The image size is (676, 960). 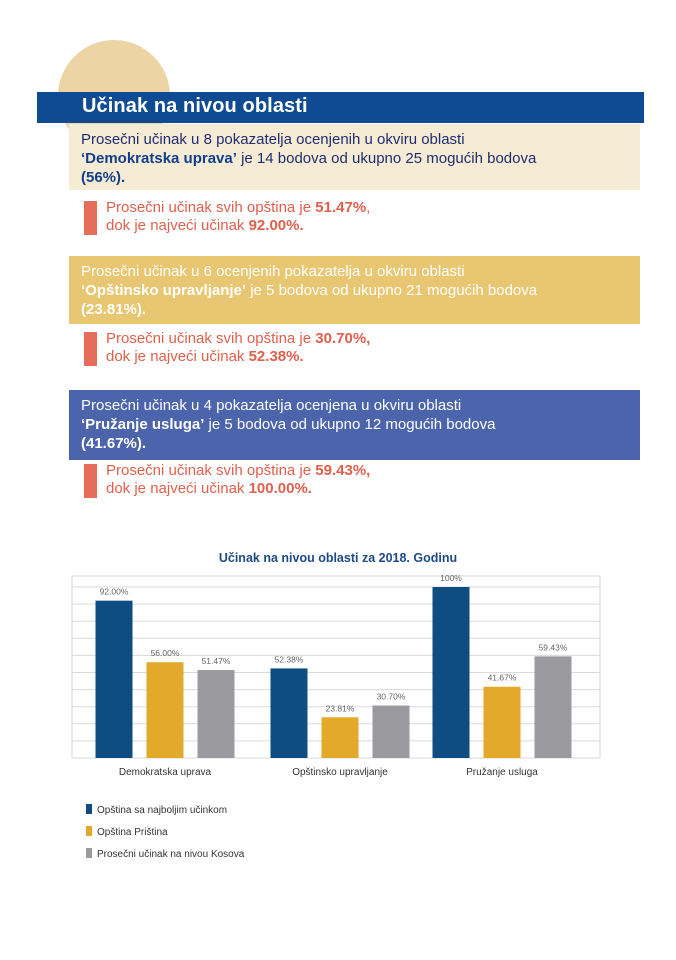 I want to click on note-max-value: 100.00%., so click(x=280, y=488).